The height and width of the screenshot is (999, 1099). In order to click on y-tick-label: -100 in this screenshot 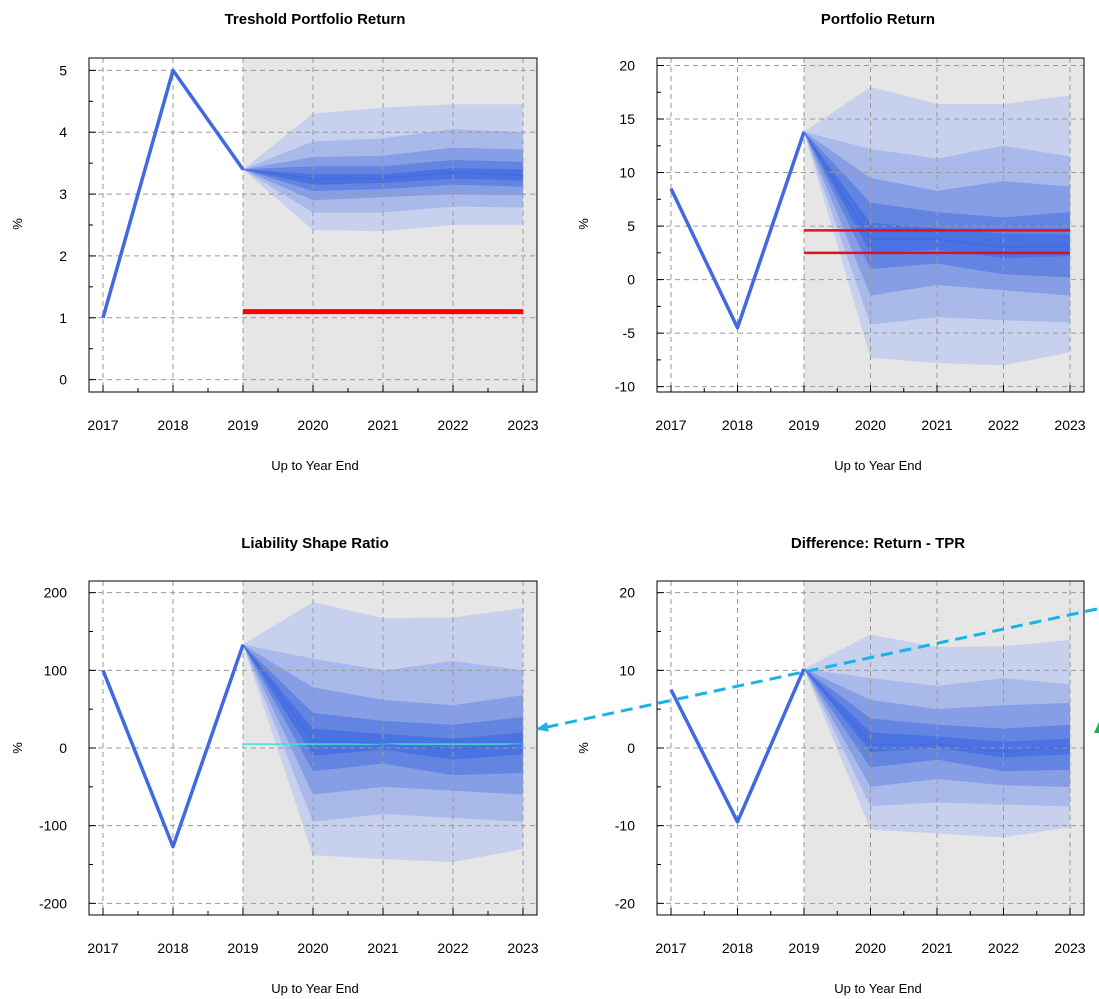, I will do `click(53, 826)`.